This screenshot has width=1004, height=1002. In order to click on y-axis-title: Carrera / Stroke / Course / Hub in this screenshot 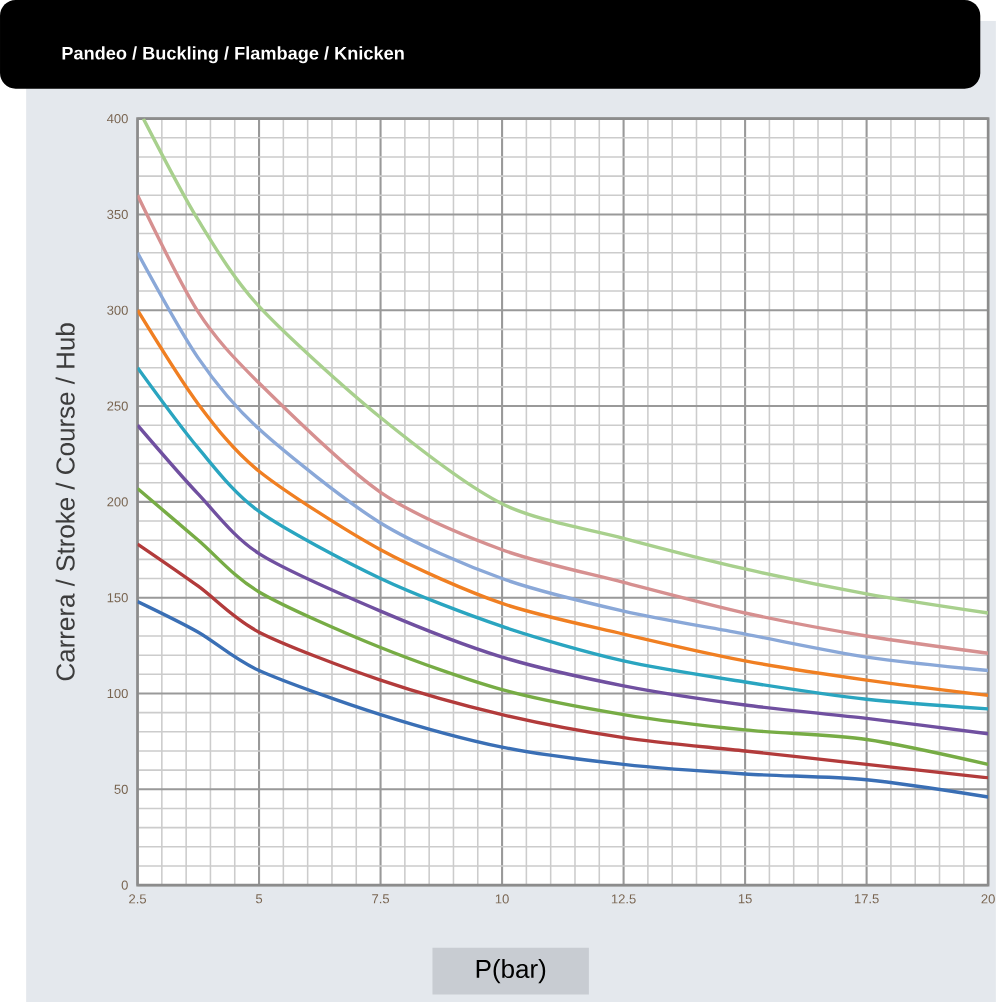, I will do `click(65, 502)`.